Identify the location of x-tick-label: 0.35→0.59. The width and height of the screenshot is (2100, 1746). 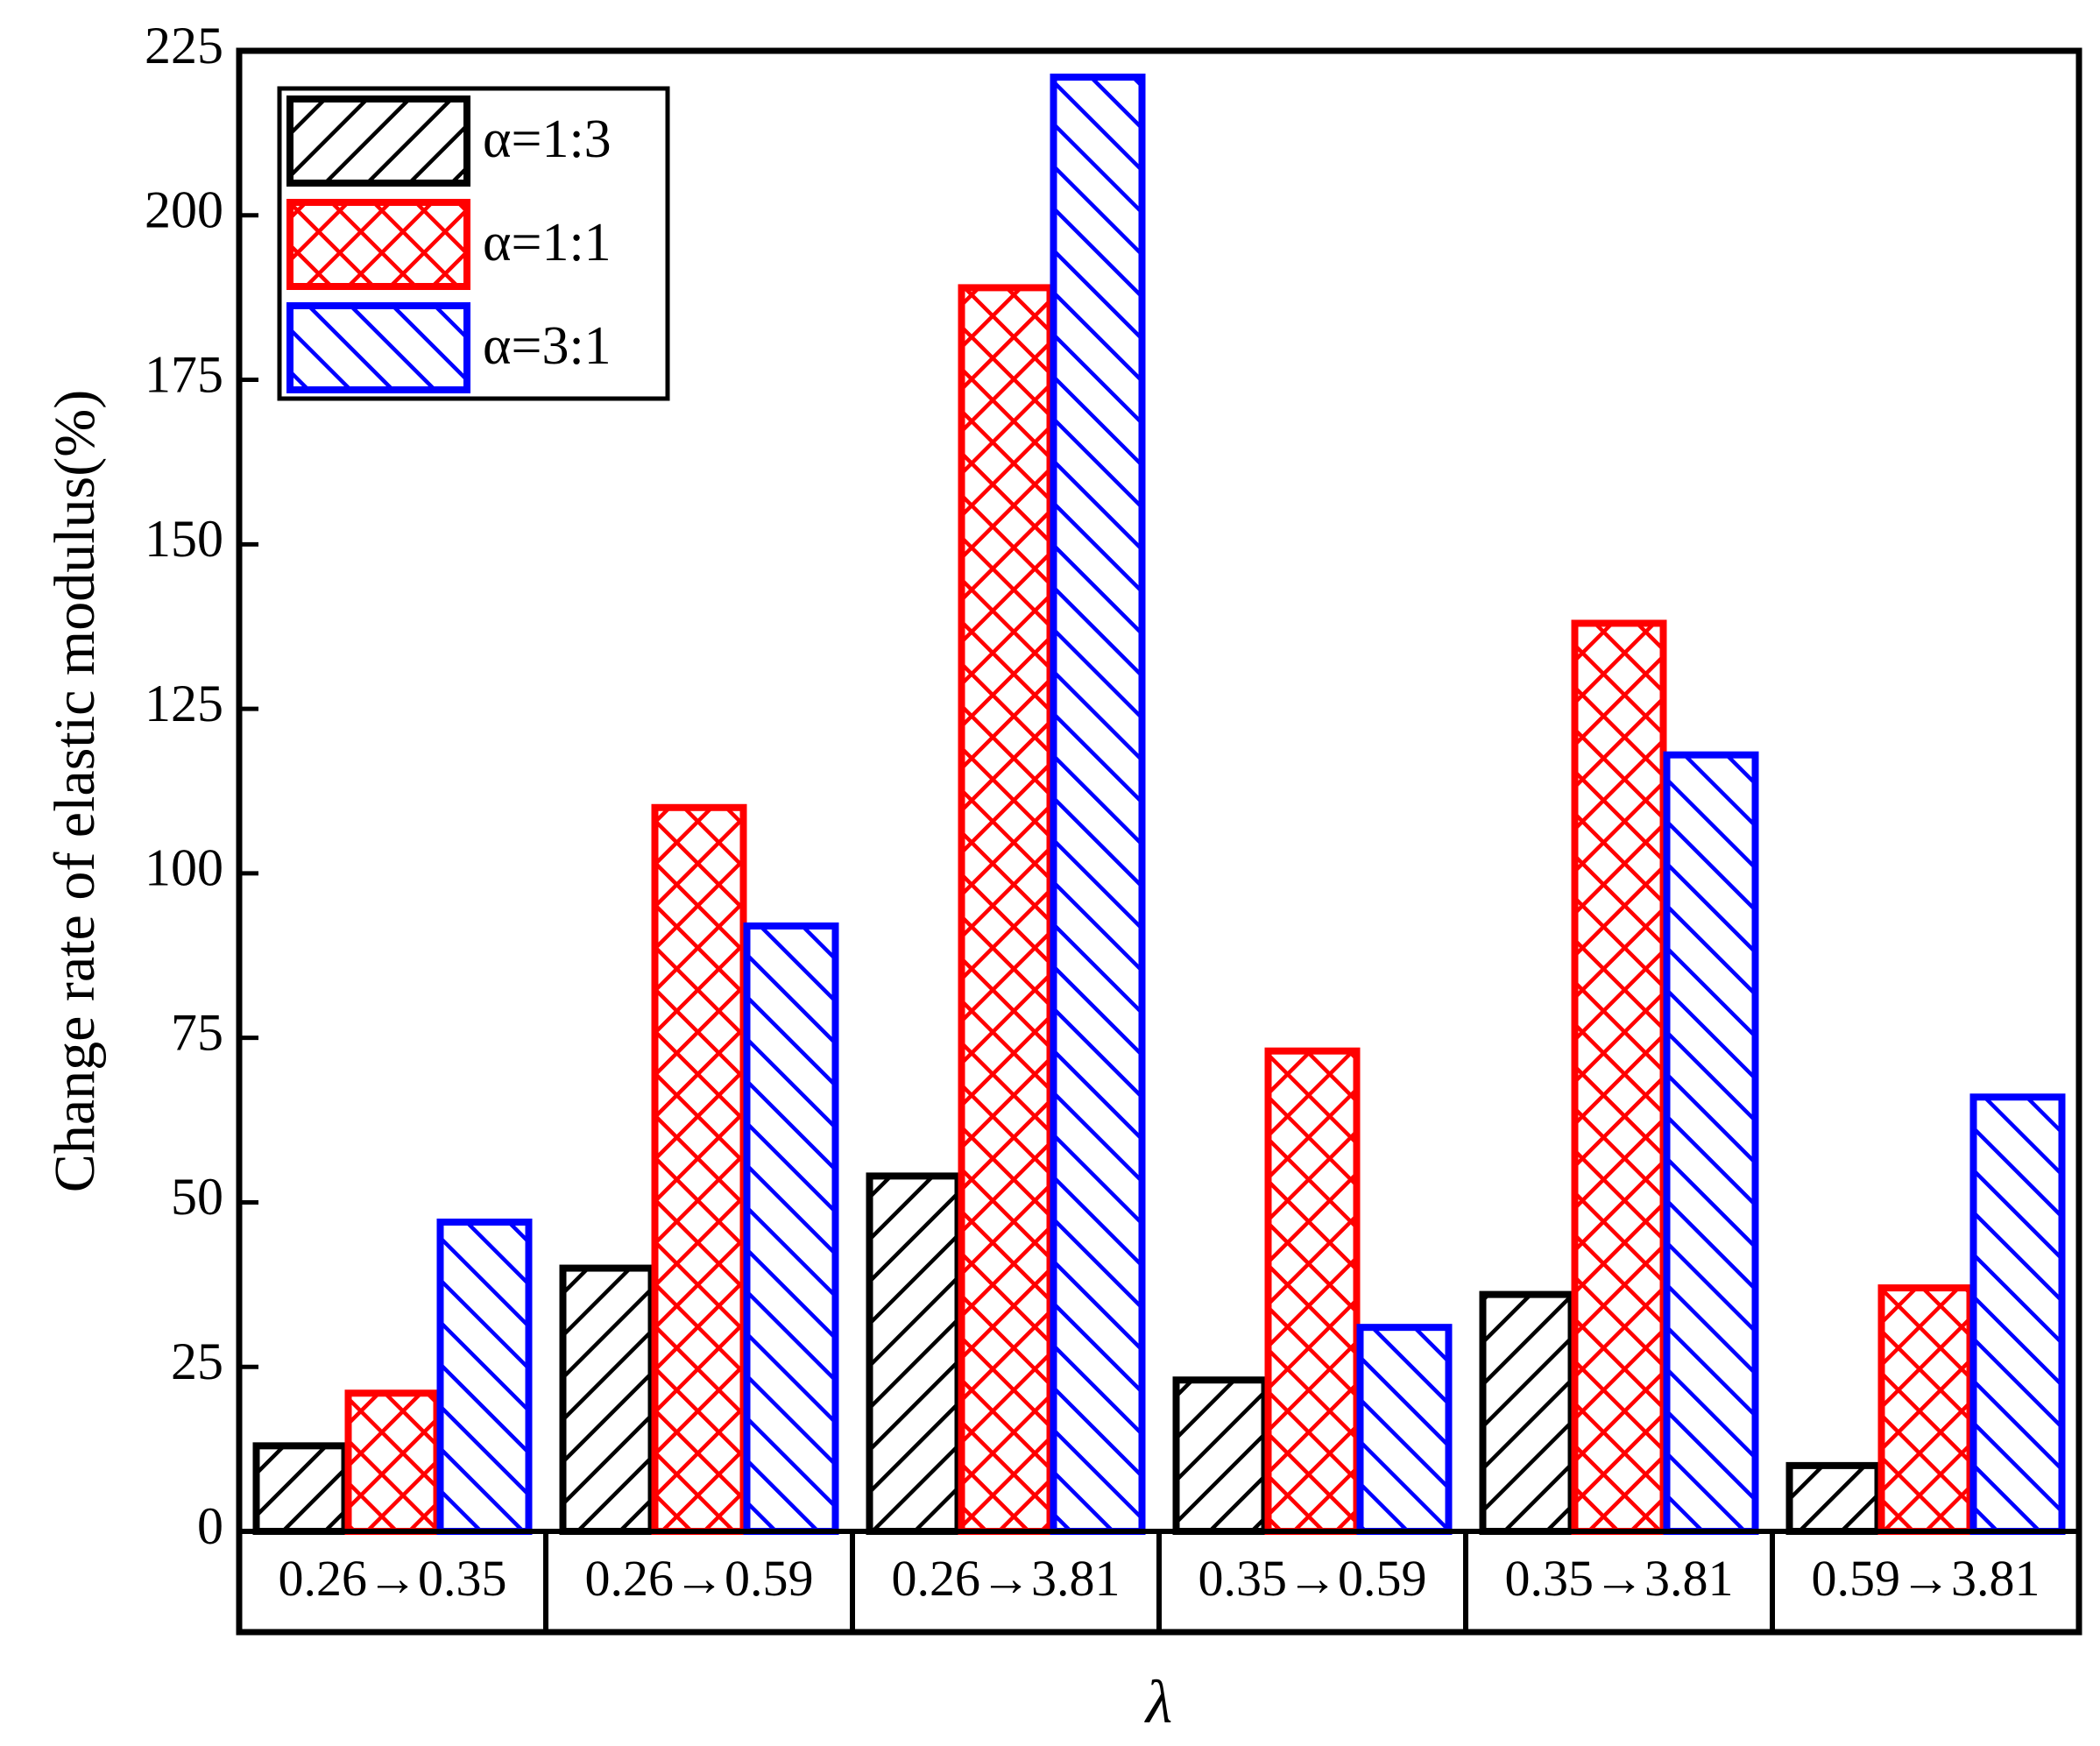
(1312, 1578).